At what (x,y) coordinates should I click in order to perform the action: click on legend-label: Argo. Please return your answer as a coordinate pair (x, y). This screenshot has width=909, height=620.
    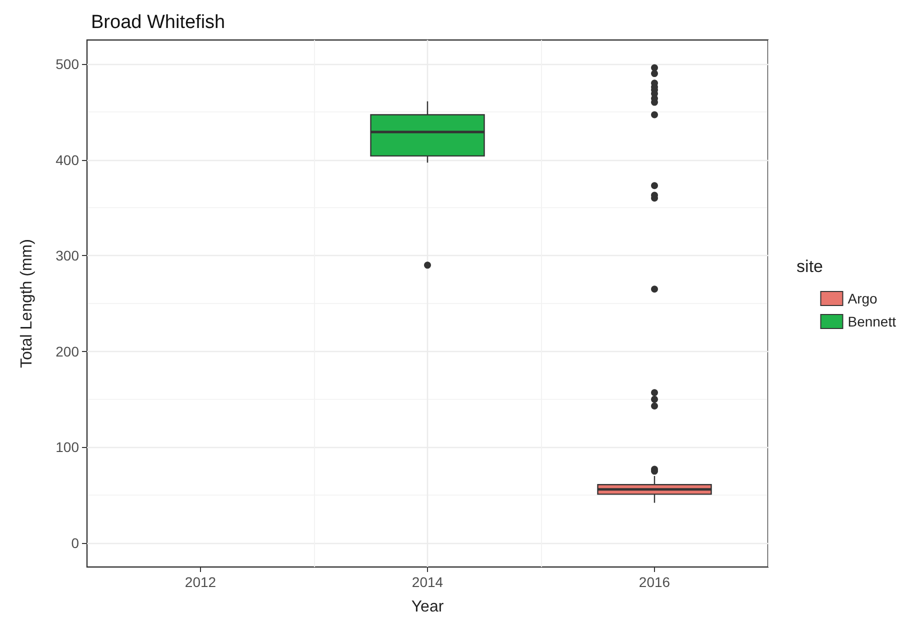
    Looking at the image, I should click on (863, 298).